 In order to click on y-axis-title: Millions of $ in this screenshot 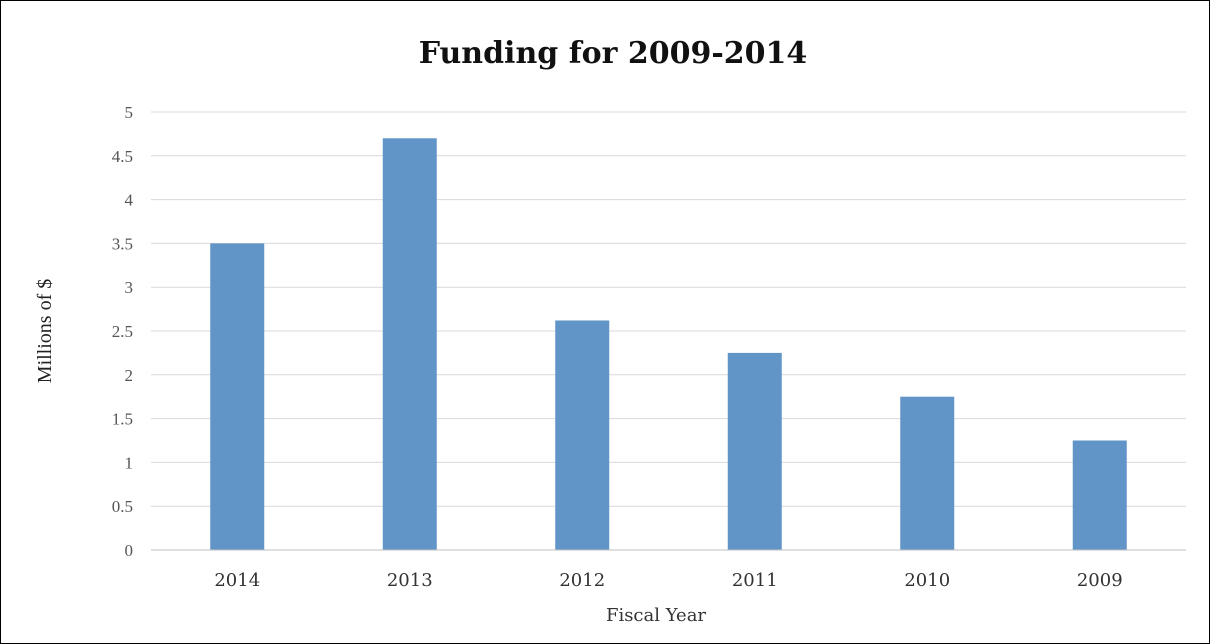, I will do `click(45, 331)`.